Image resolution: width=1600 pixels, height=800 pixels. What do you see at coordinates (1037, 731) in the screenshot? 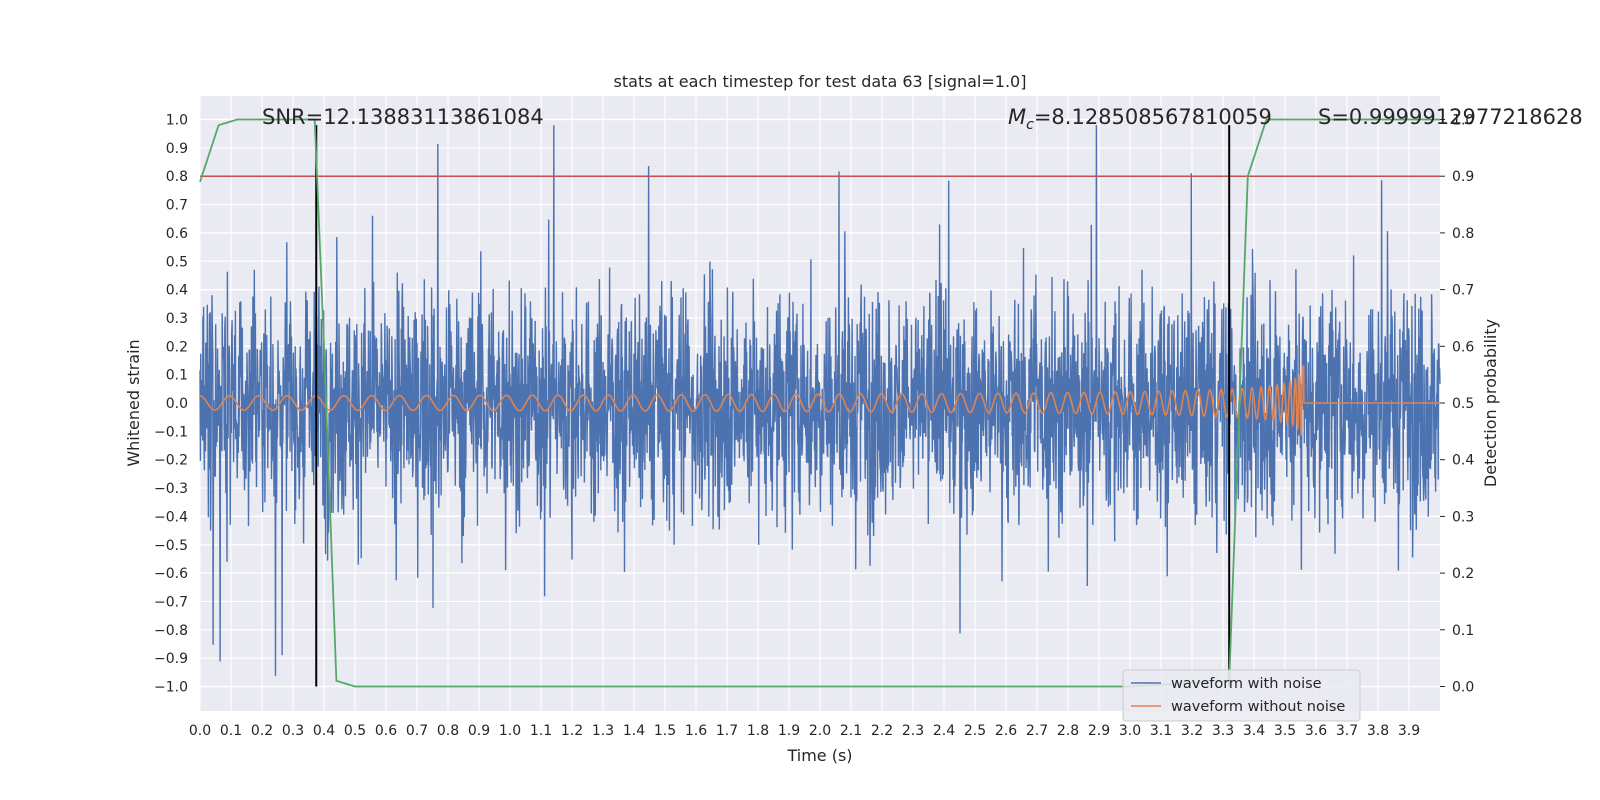
I see `x-tick-label: 2.7` at bounding box center [1037, 731].